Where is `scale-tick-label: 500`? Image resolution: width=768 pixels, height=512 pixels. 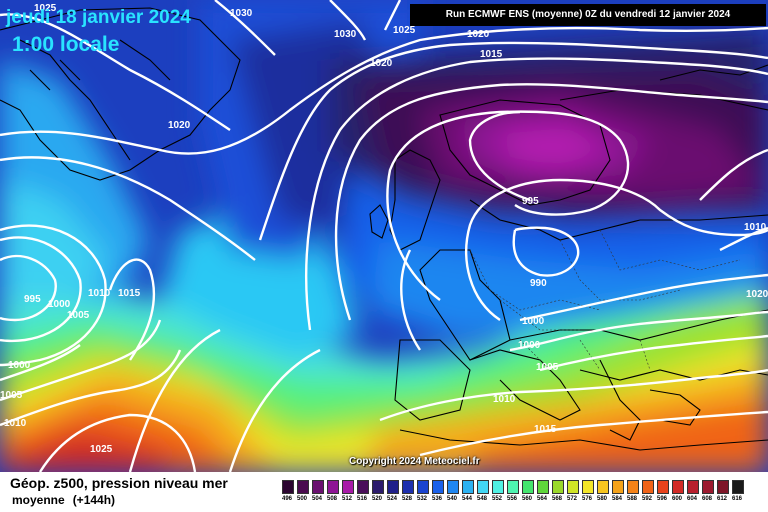 scale-tick-label: 500 is located at coordinates (301, 499).